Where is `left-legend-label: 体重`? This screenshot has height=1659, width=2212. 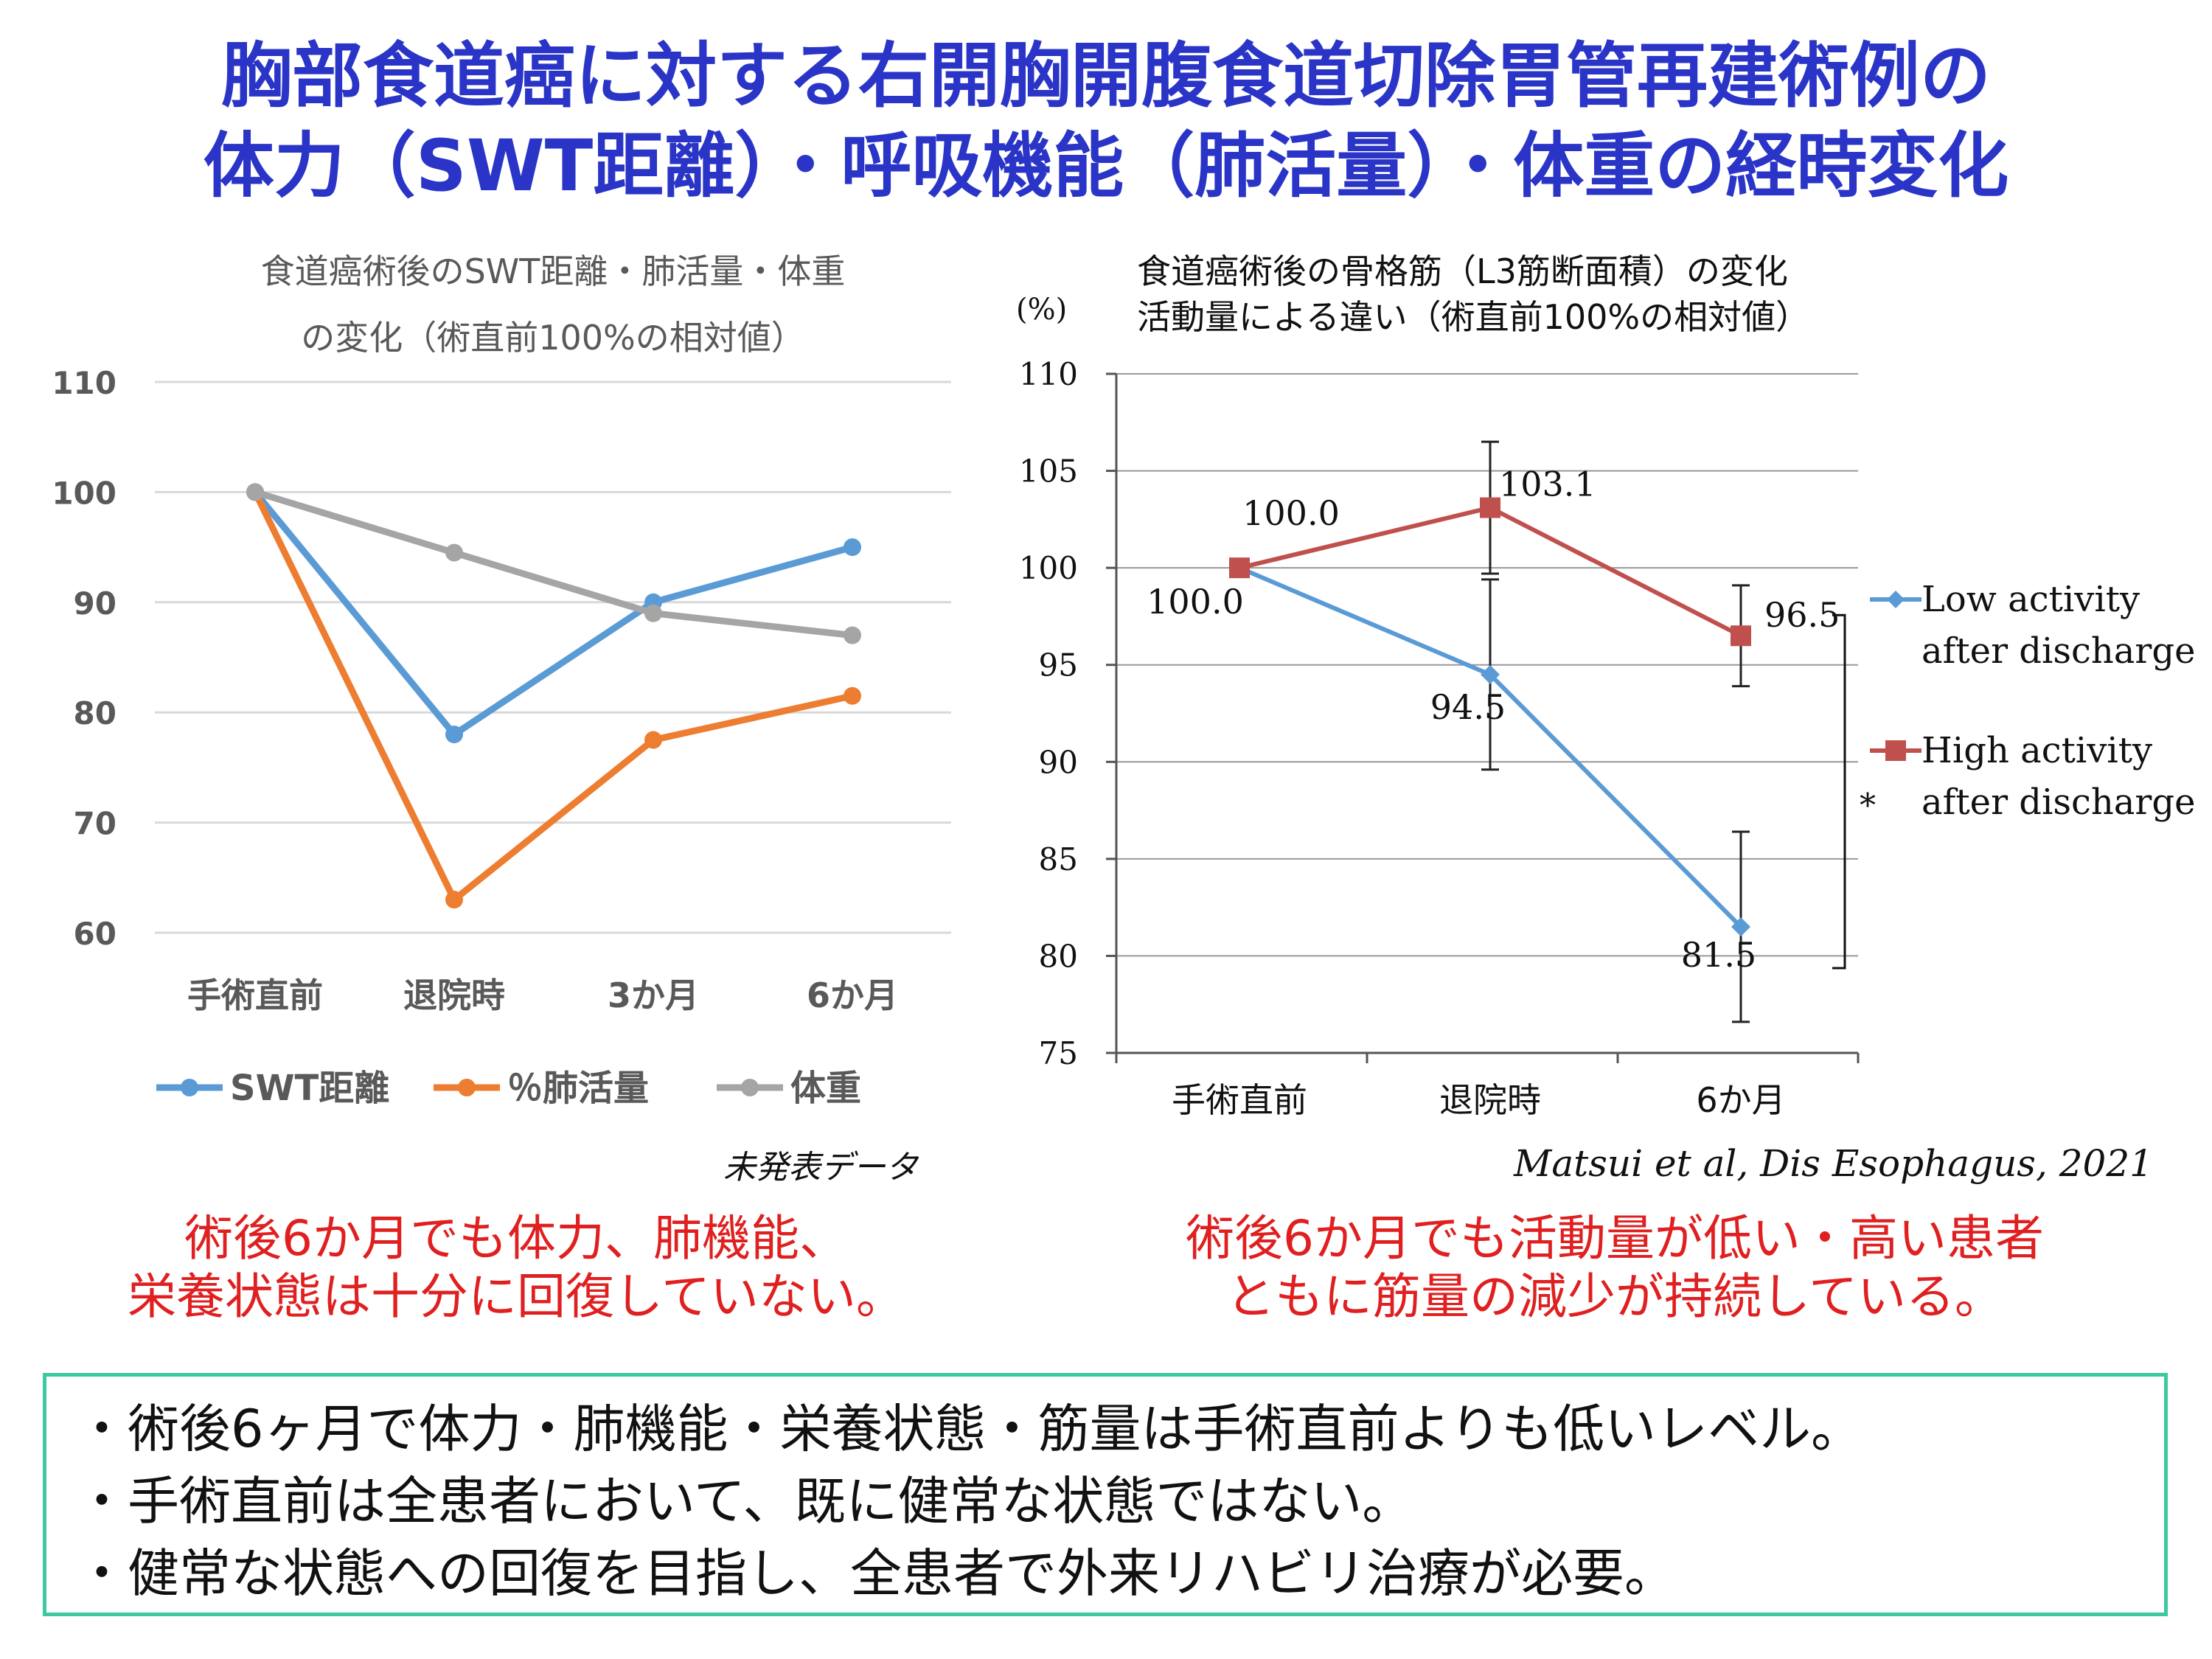
left-legend-label: 体重 is located at coordinates (825, 1088).